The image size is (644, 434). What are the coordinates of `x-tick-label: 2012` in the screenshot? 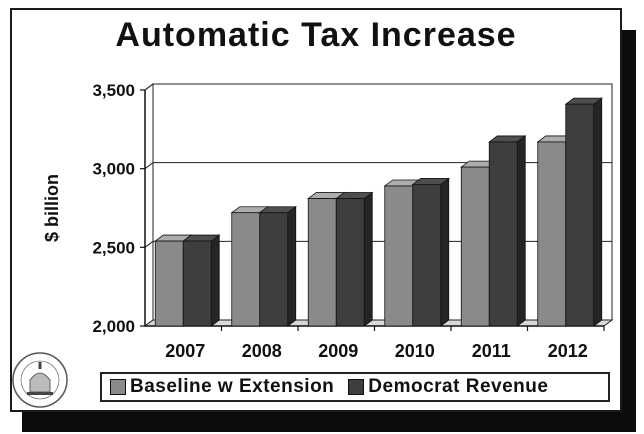 It's located at (568, 351).